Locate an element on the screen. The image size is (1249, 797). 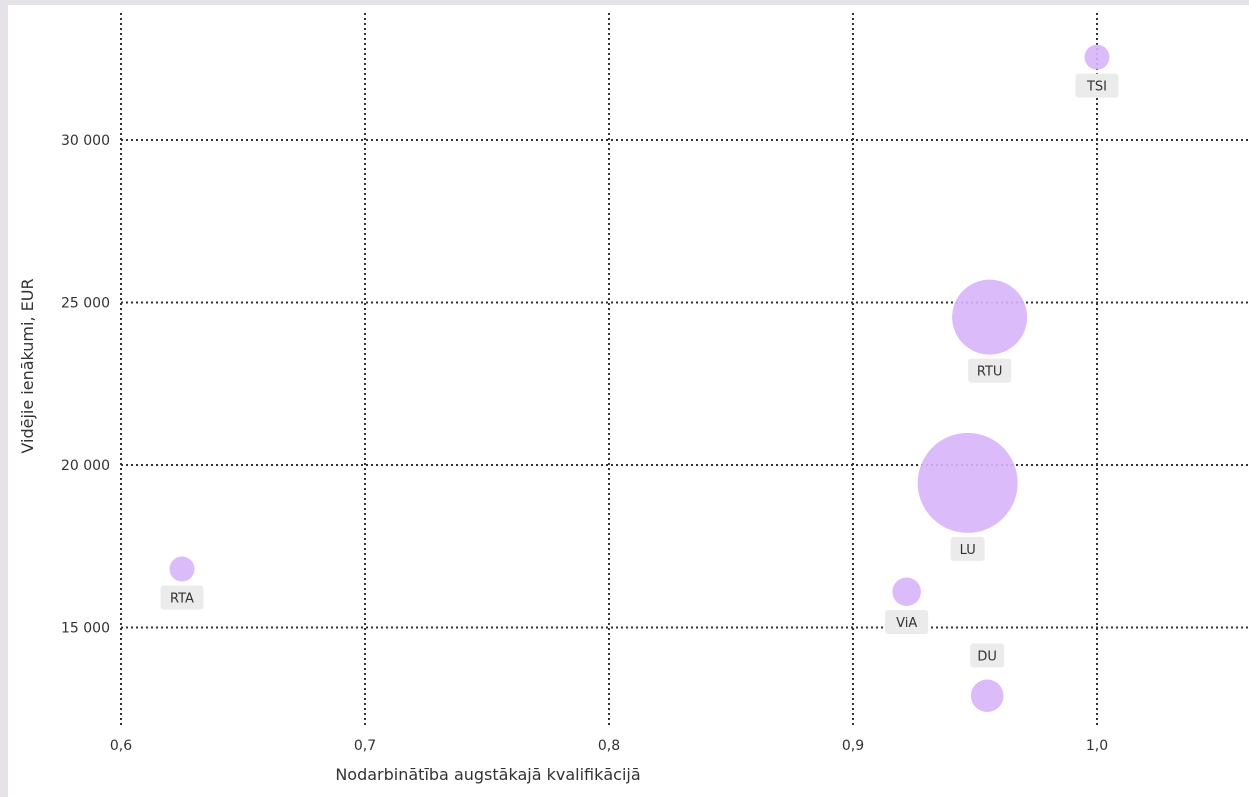
bubble-label: ViA is located at coordinates (906, 623).